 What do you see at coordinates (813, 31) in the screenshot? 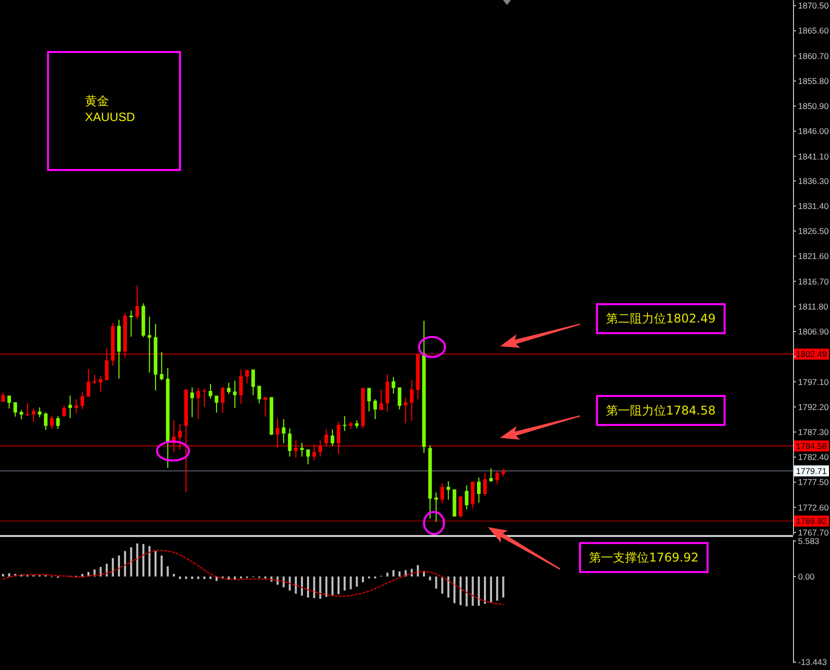
I see `y-tick-label: 1865.60` at bounding box center [813, 31].